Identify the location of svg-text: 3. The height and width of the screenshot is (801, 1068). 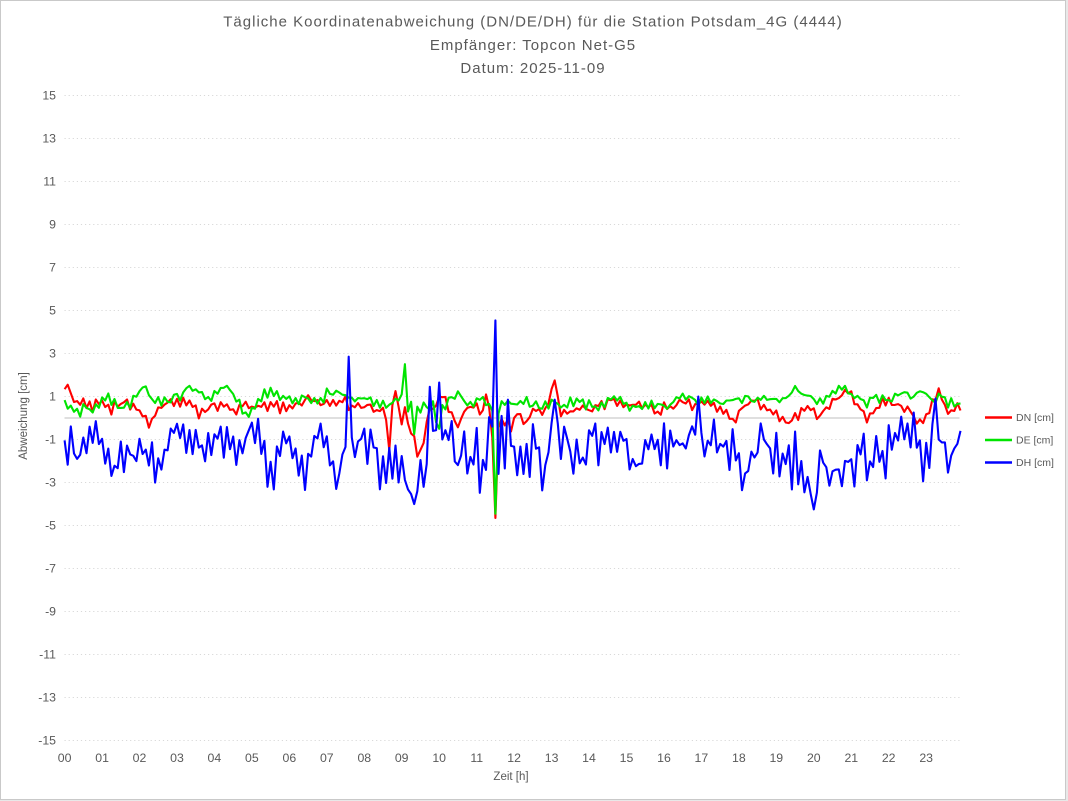
(52, 354).